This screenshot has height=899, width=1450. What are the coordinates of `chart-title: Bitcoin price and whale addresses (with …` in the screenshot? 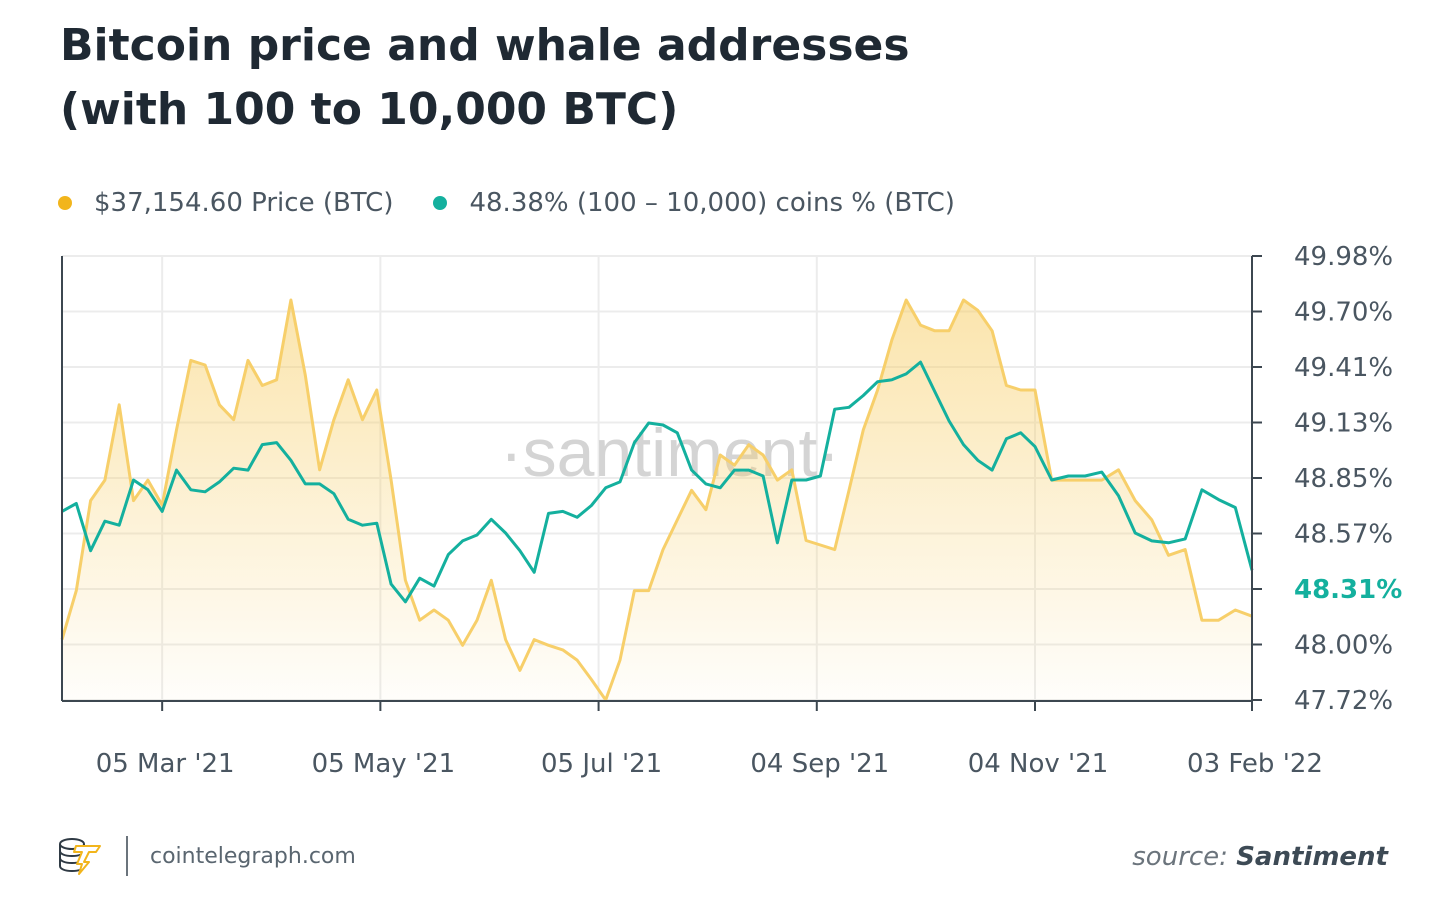 It's located at (485, 78).